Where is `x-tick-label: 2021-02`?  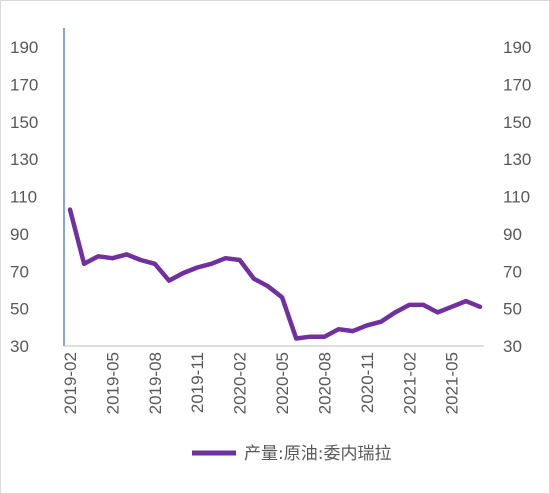 x-tick-label: 2021-02 is located at coordinates (409, 383).